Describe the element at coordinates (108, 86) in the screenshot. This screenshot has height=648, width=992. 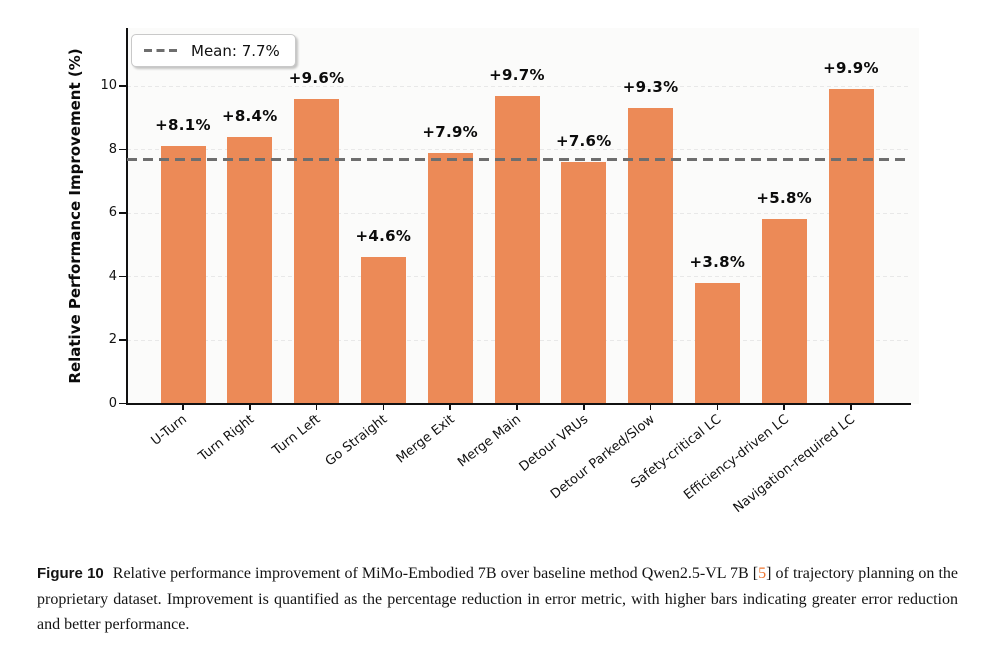
I see `y-tick-label: 10` at that location.